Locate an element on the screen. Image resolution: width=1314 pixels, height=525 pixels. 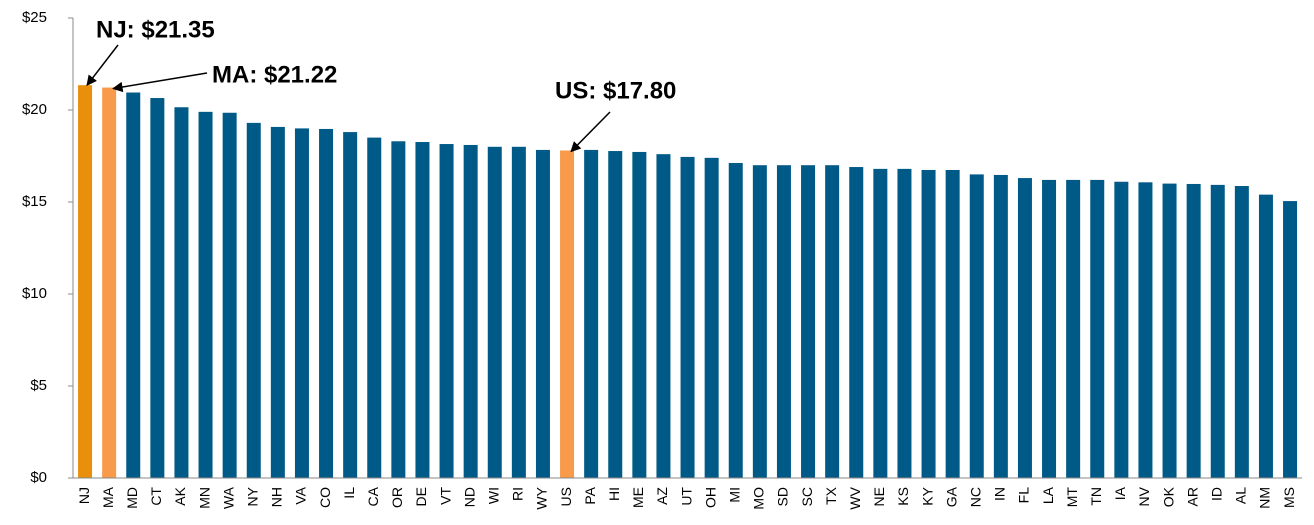
x-tick-label: IA is located at coordinates (1120, 493).